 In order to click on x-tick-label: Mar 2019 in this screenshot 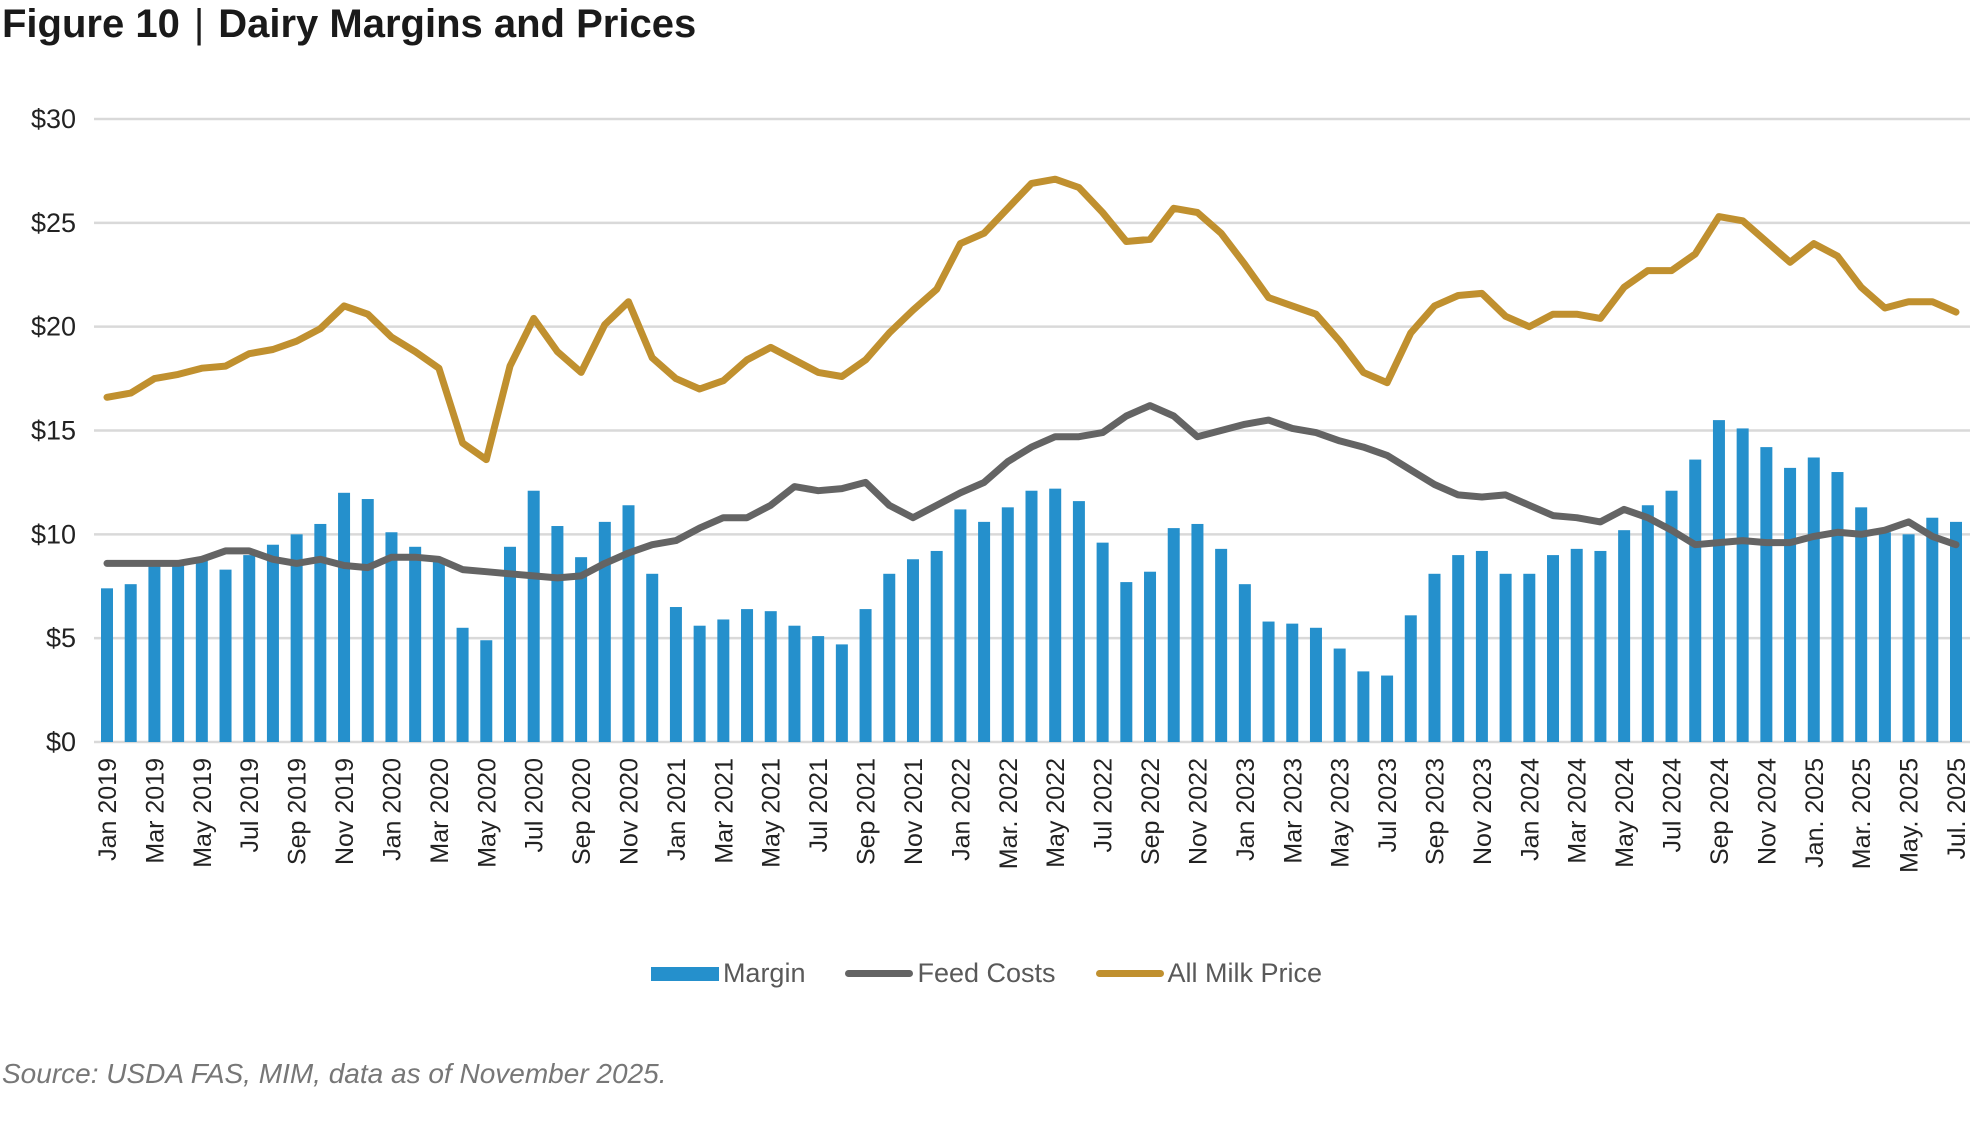, I will do `click(155, 811)`.